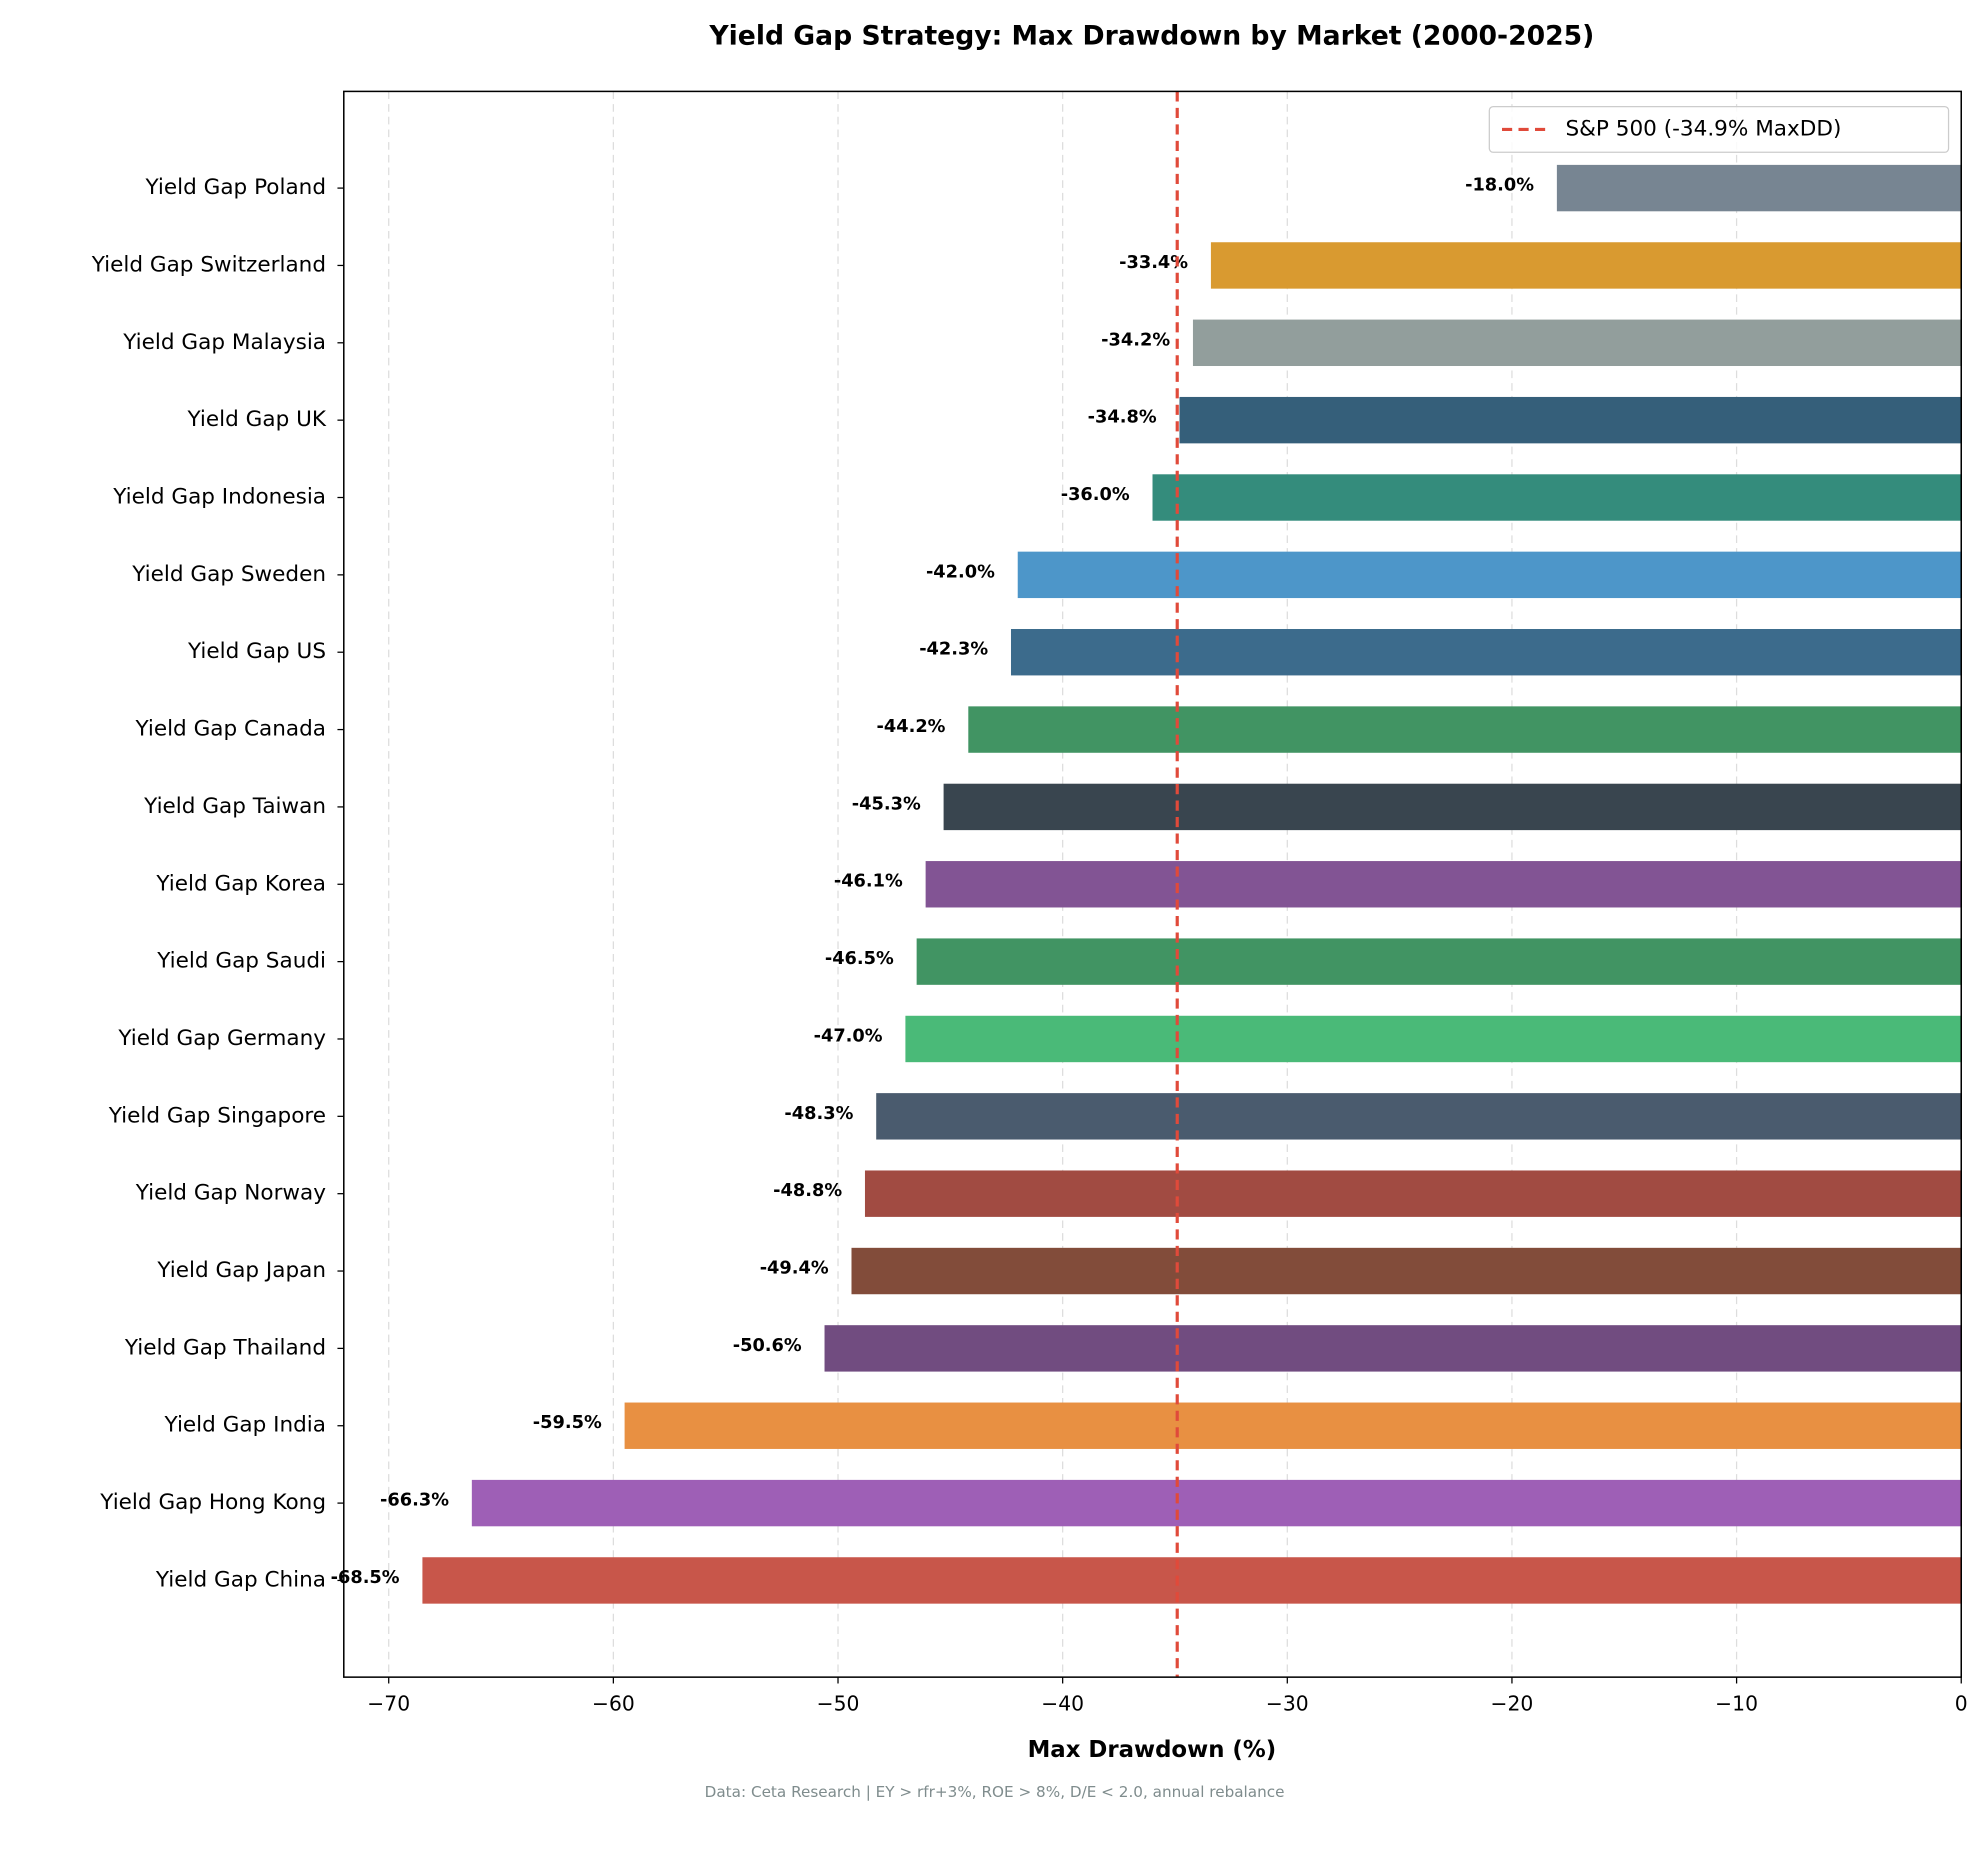  Describe the element at coordinates (236, 187) in the screenshot. I see `y-tick-label: Yield Gap Poland` at that location.